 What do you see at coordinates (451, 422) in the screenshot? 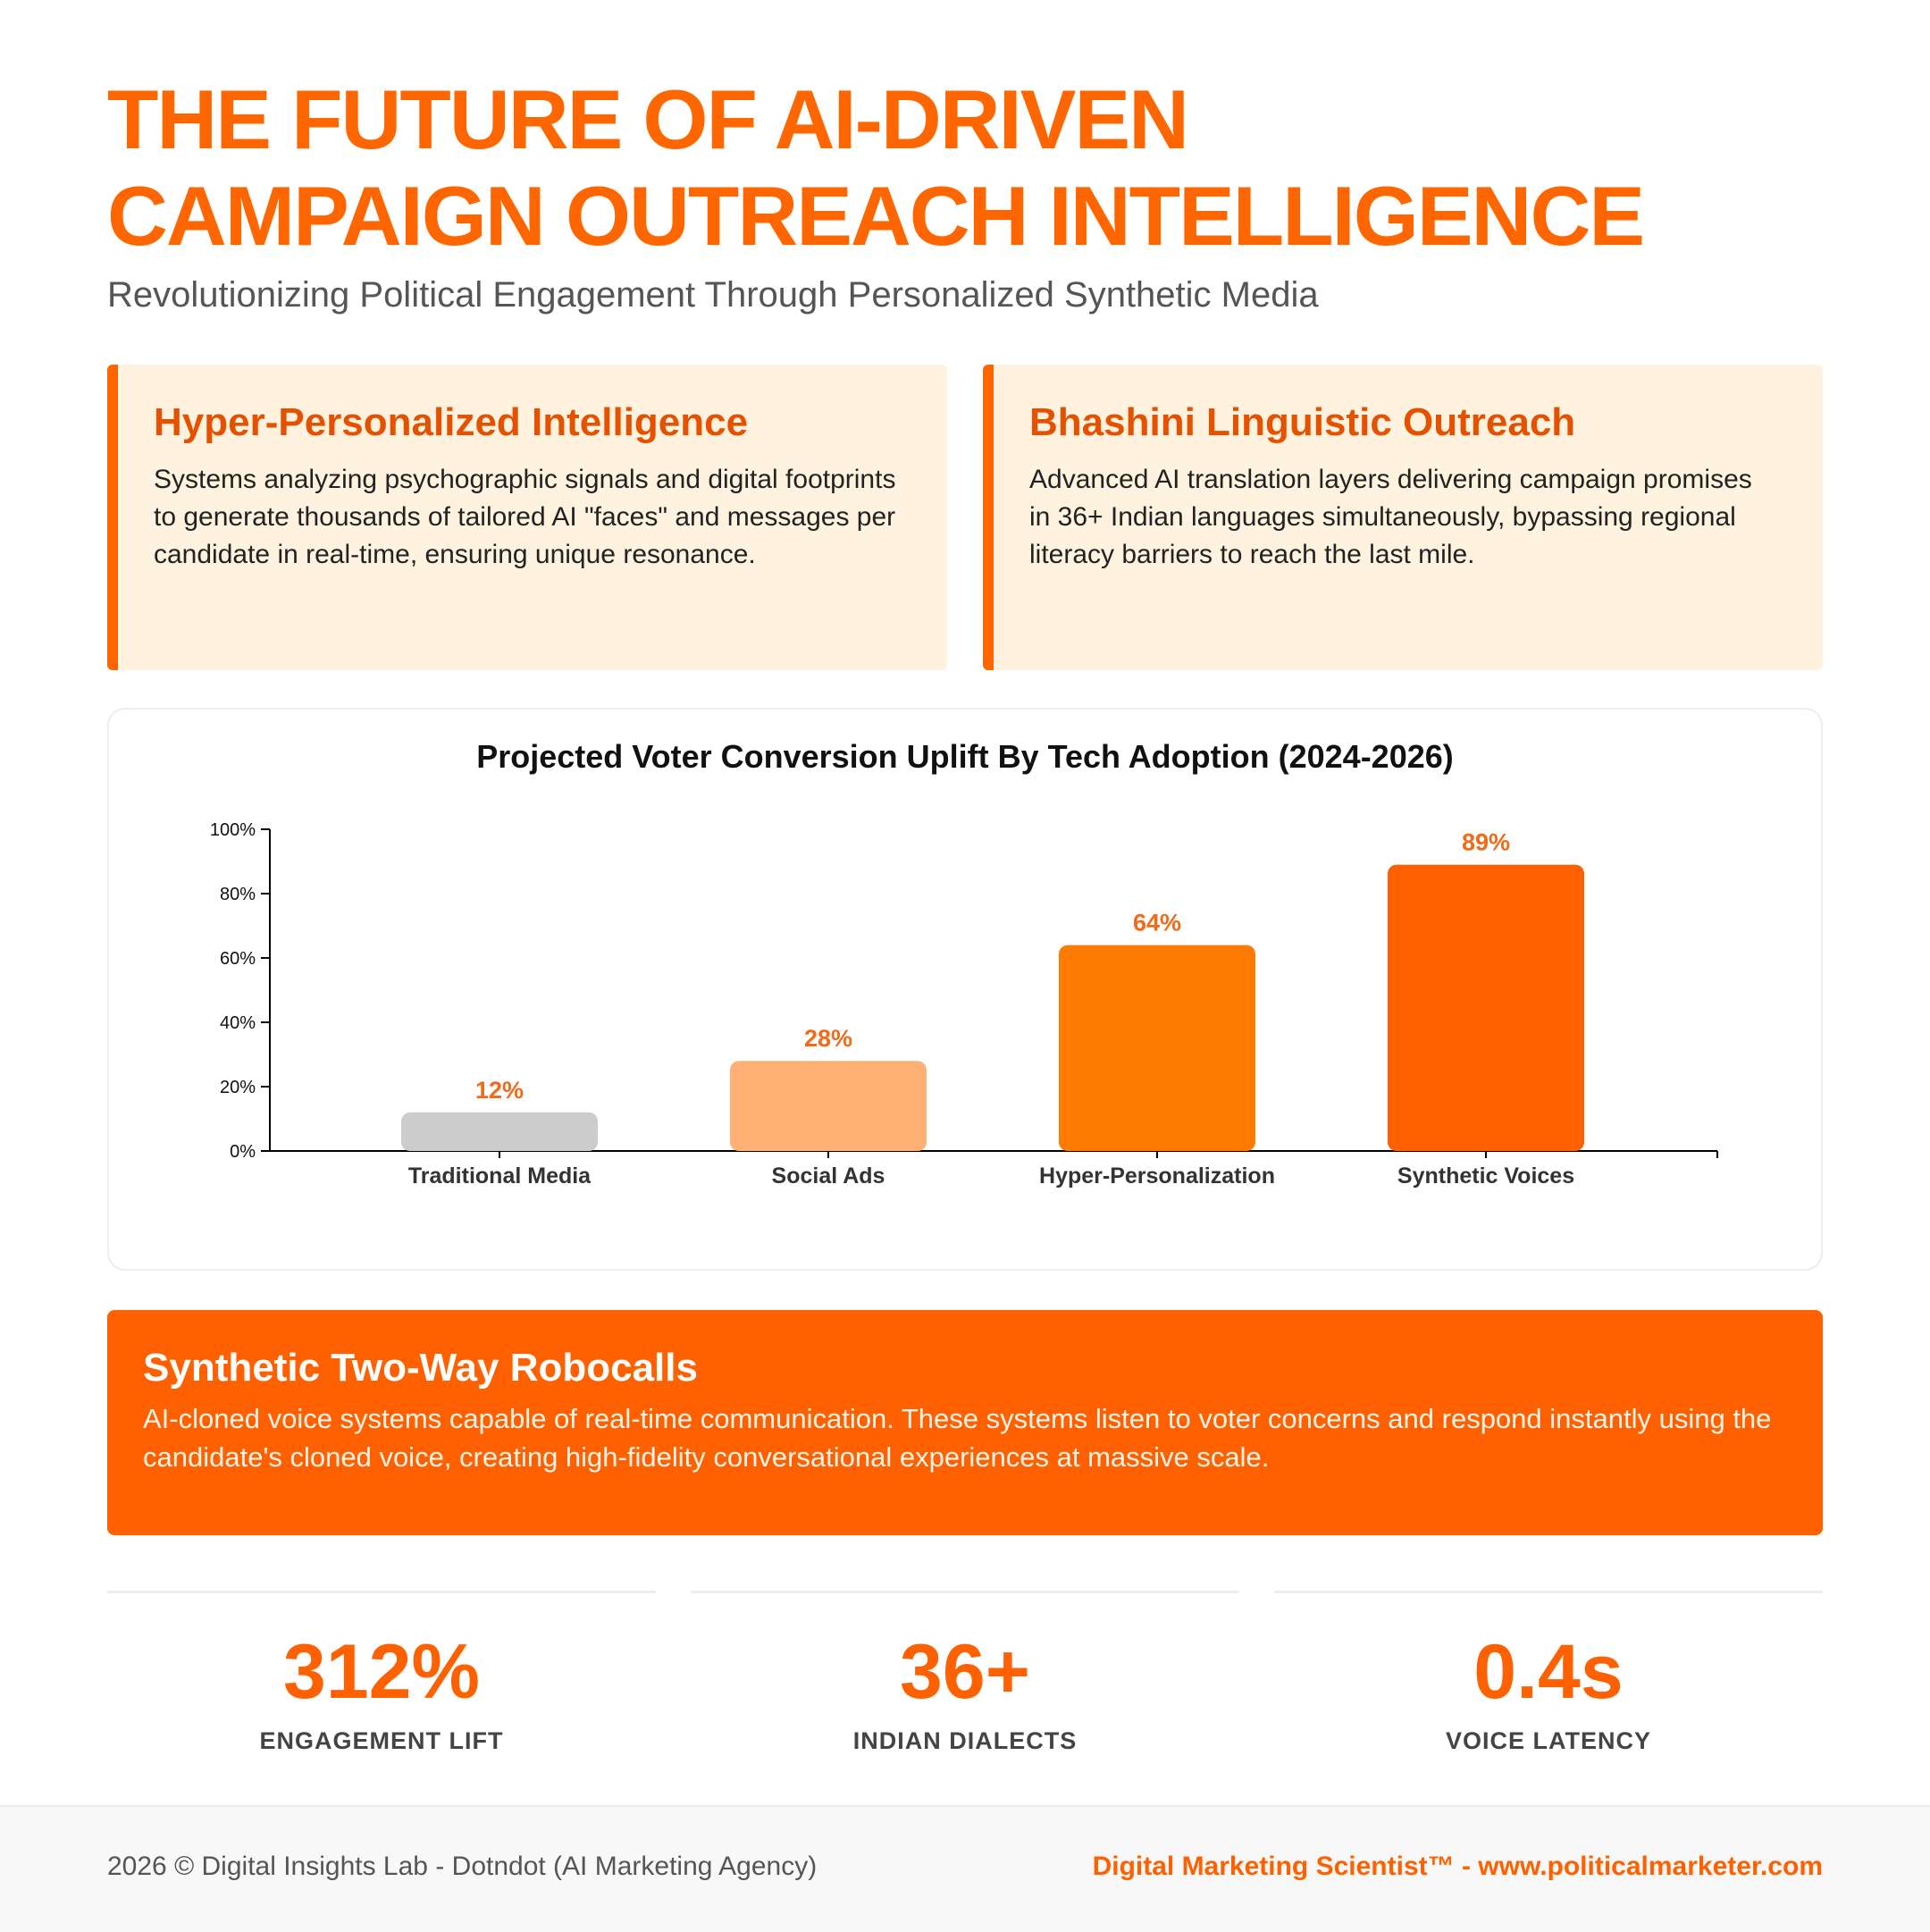
I see `card-title: Hyper-Personalized Intelligence` at bounding box center [451, 422].